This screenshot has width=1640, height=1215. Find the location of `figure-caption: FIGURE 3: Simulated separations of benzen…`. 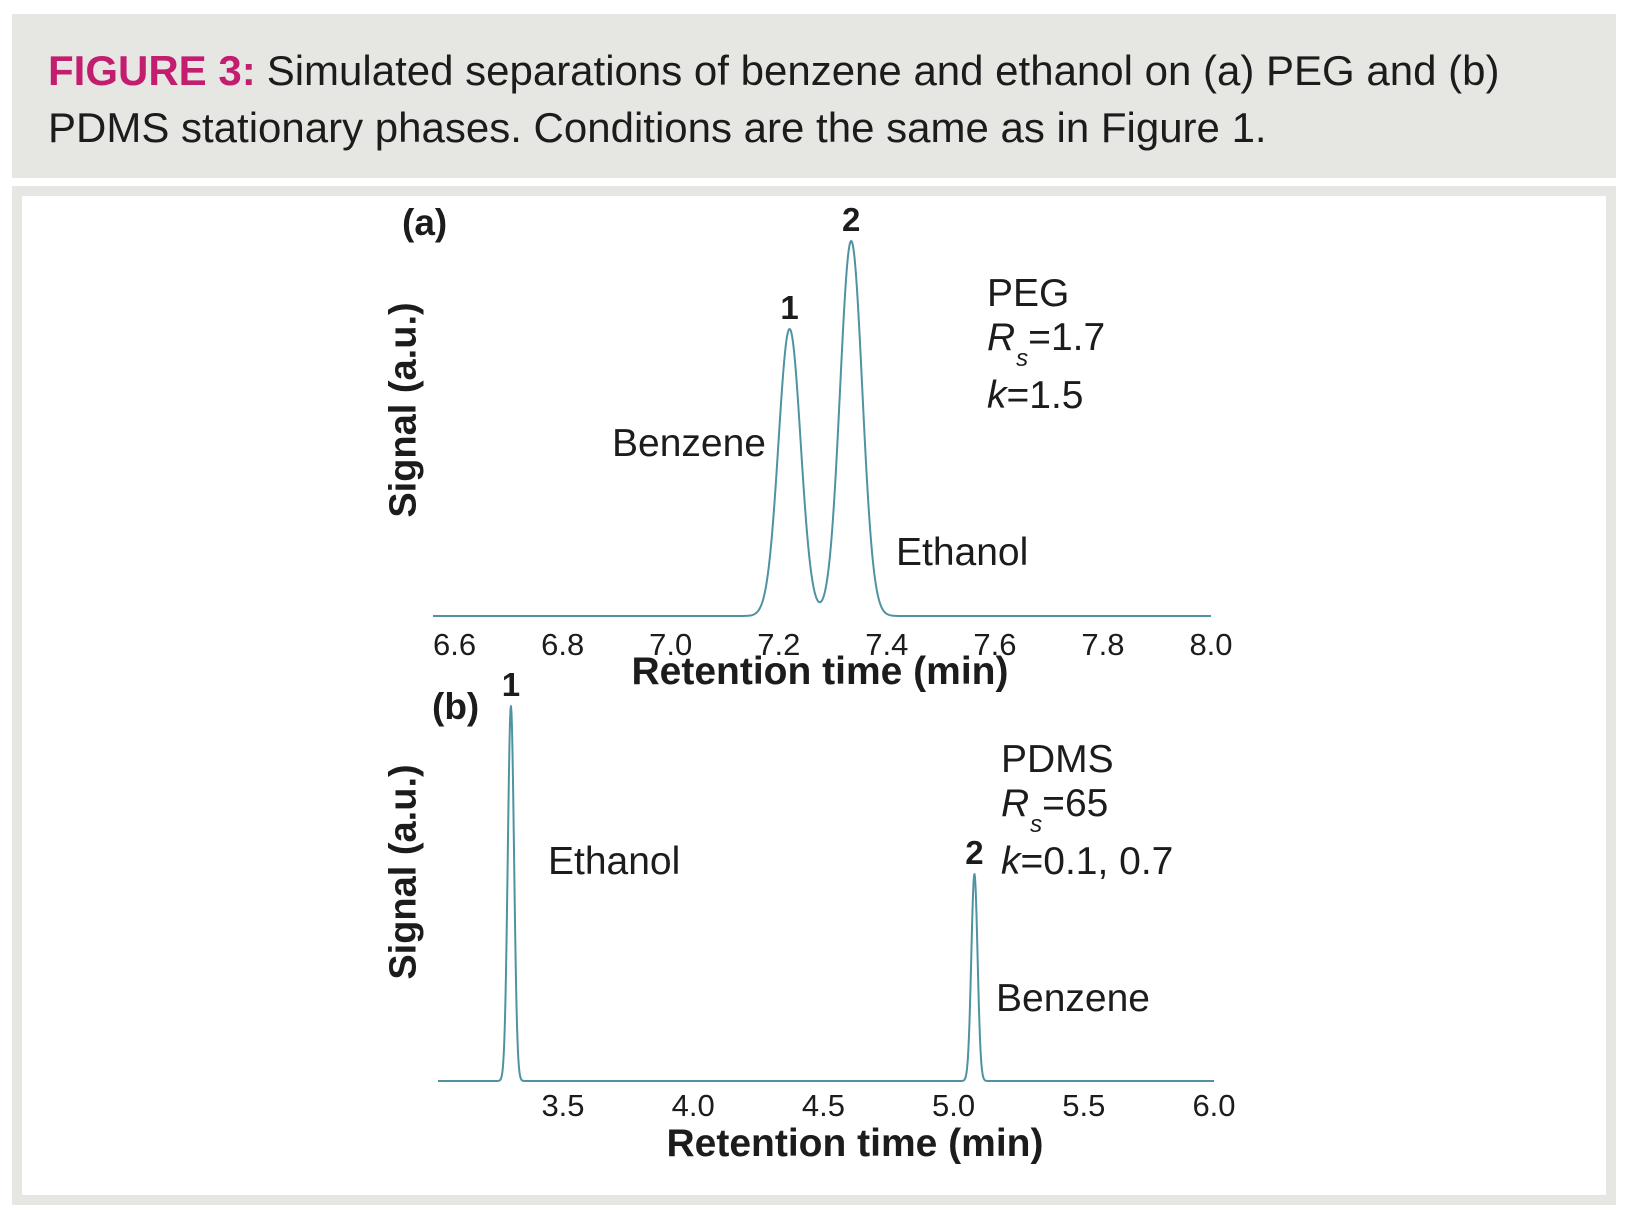

figure-caption: FIGURE 3: Simulated separations of benzen… is located at coordinates (814, 96).